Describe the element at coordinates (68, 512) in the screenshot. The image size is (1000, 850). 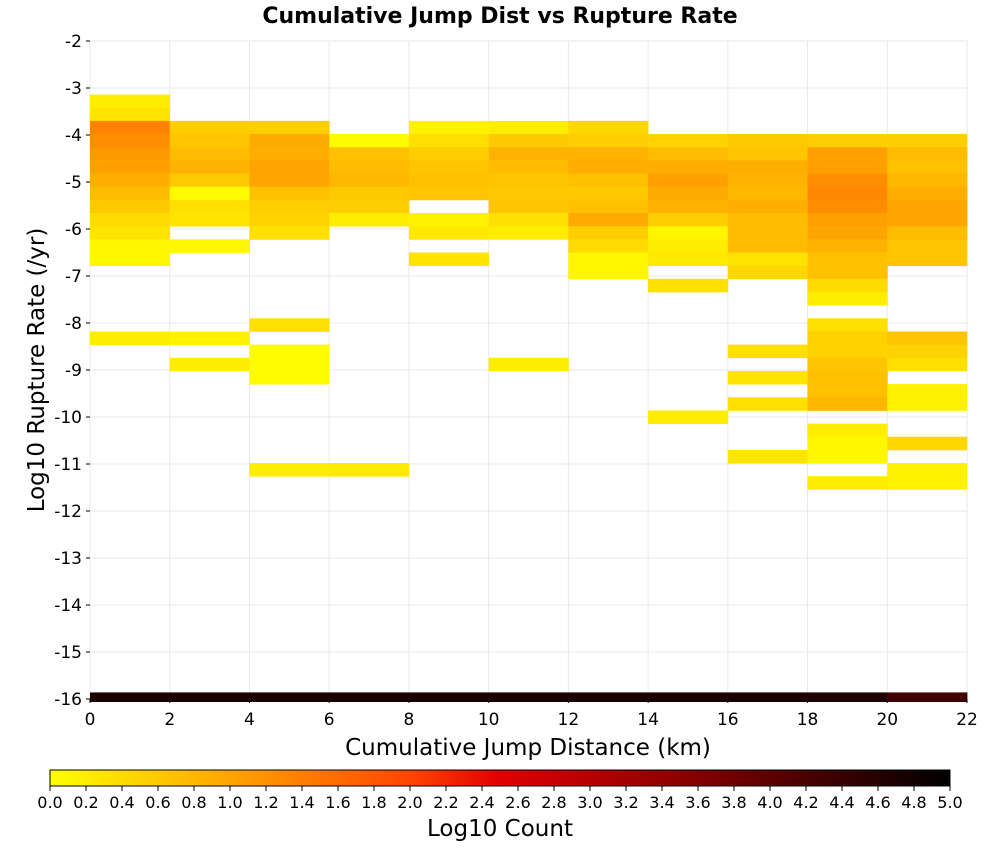
I see `y-tick-label: -12` at that location.